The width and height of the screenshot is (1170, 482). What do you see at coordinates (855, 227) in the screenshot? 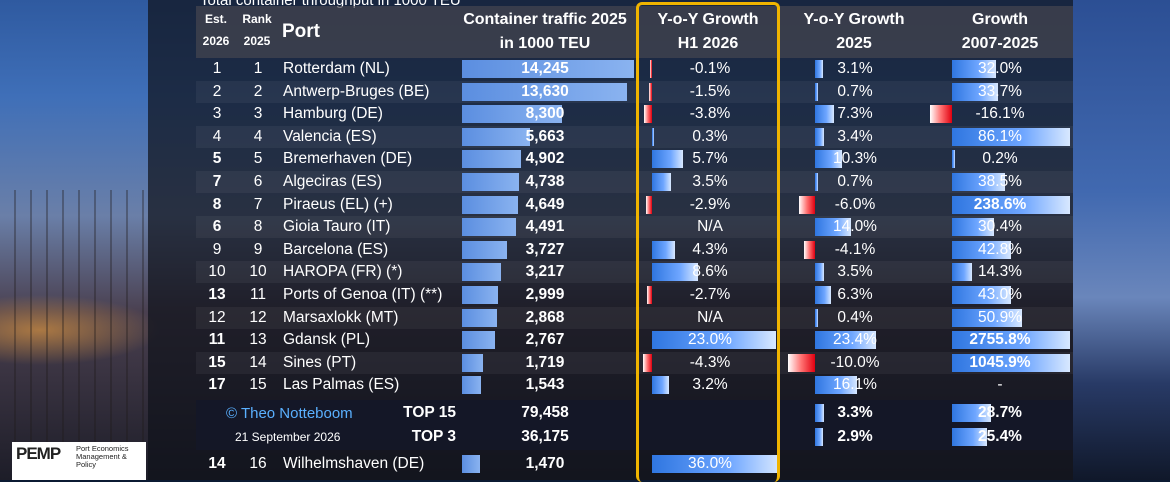
I see `cell-yoy-growth: 14.0%` at bounding box center [855, 227].